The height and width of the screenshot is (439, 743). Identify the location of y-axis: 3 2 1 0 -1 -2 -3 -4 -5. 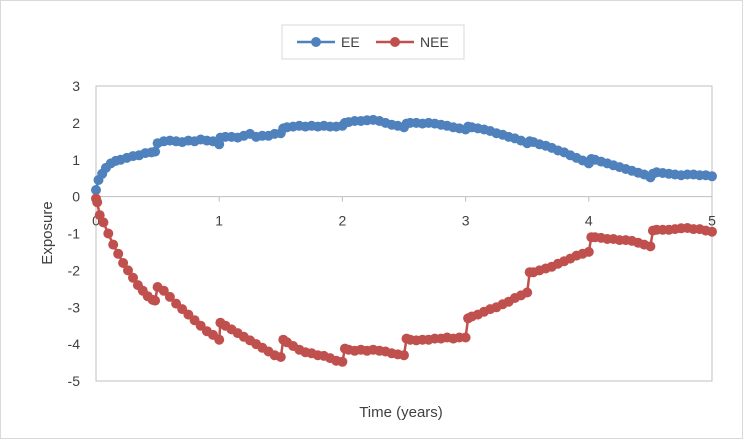
(74, 233).